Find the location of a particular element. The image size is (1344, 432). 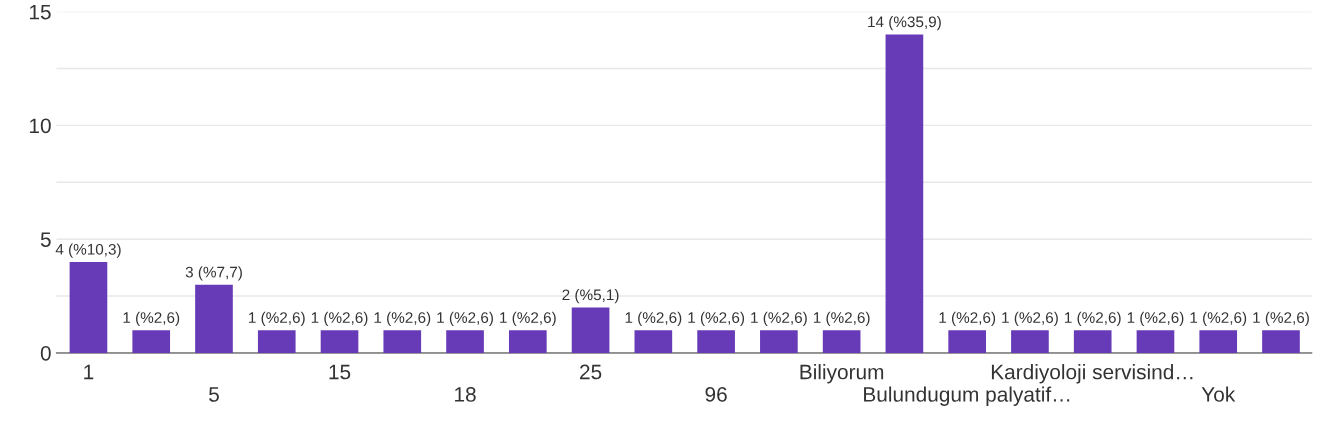

x-tick-label: 25 is located at coordinates (591, 372).